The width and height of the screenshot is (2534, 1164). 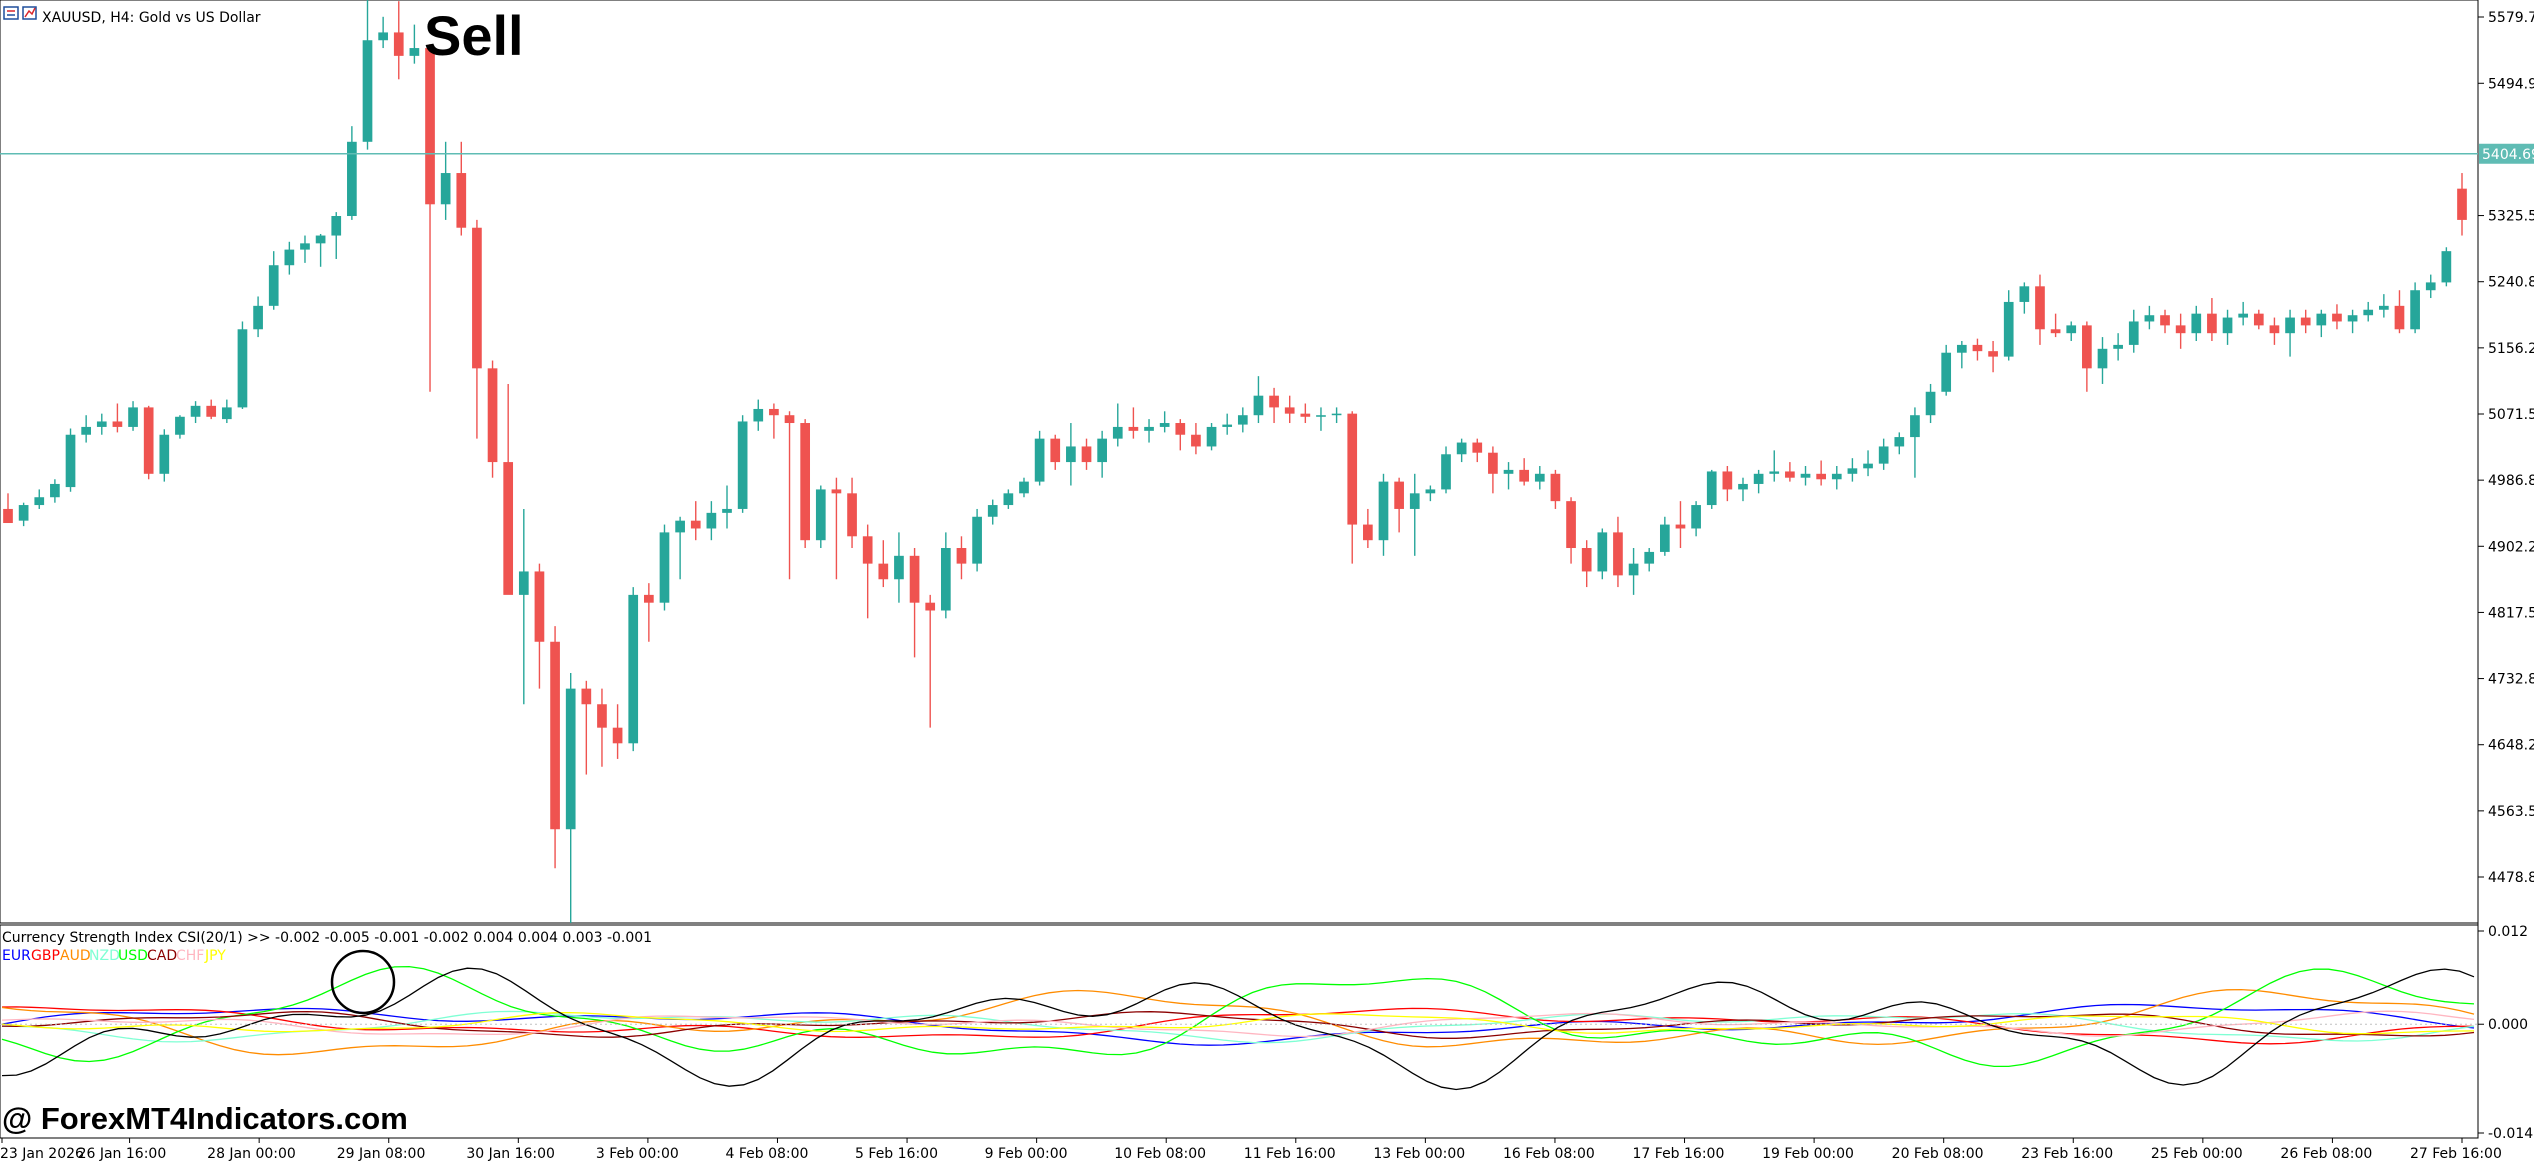 I want to click on csi-legend-jpy: JPY, so click(x=215, y=956).